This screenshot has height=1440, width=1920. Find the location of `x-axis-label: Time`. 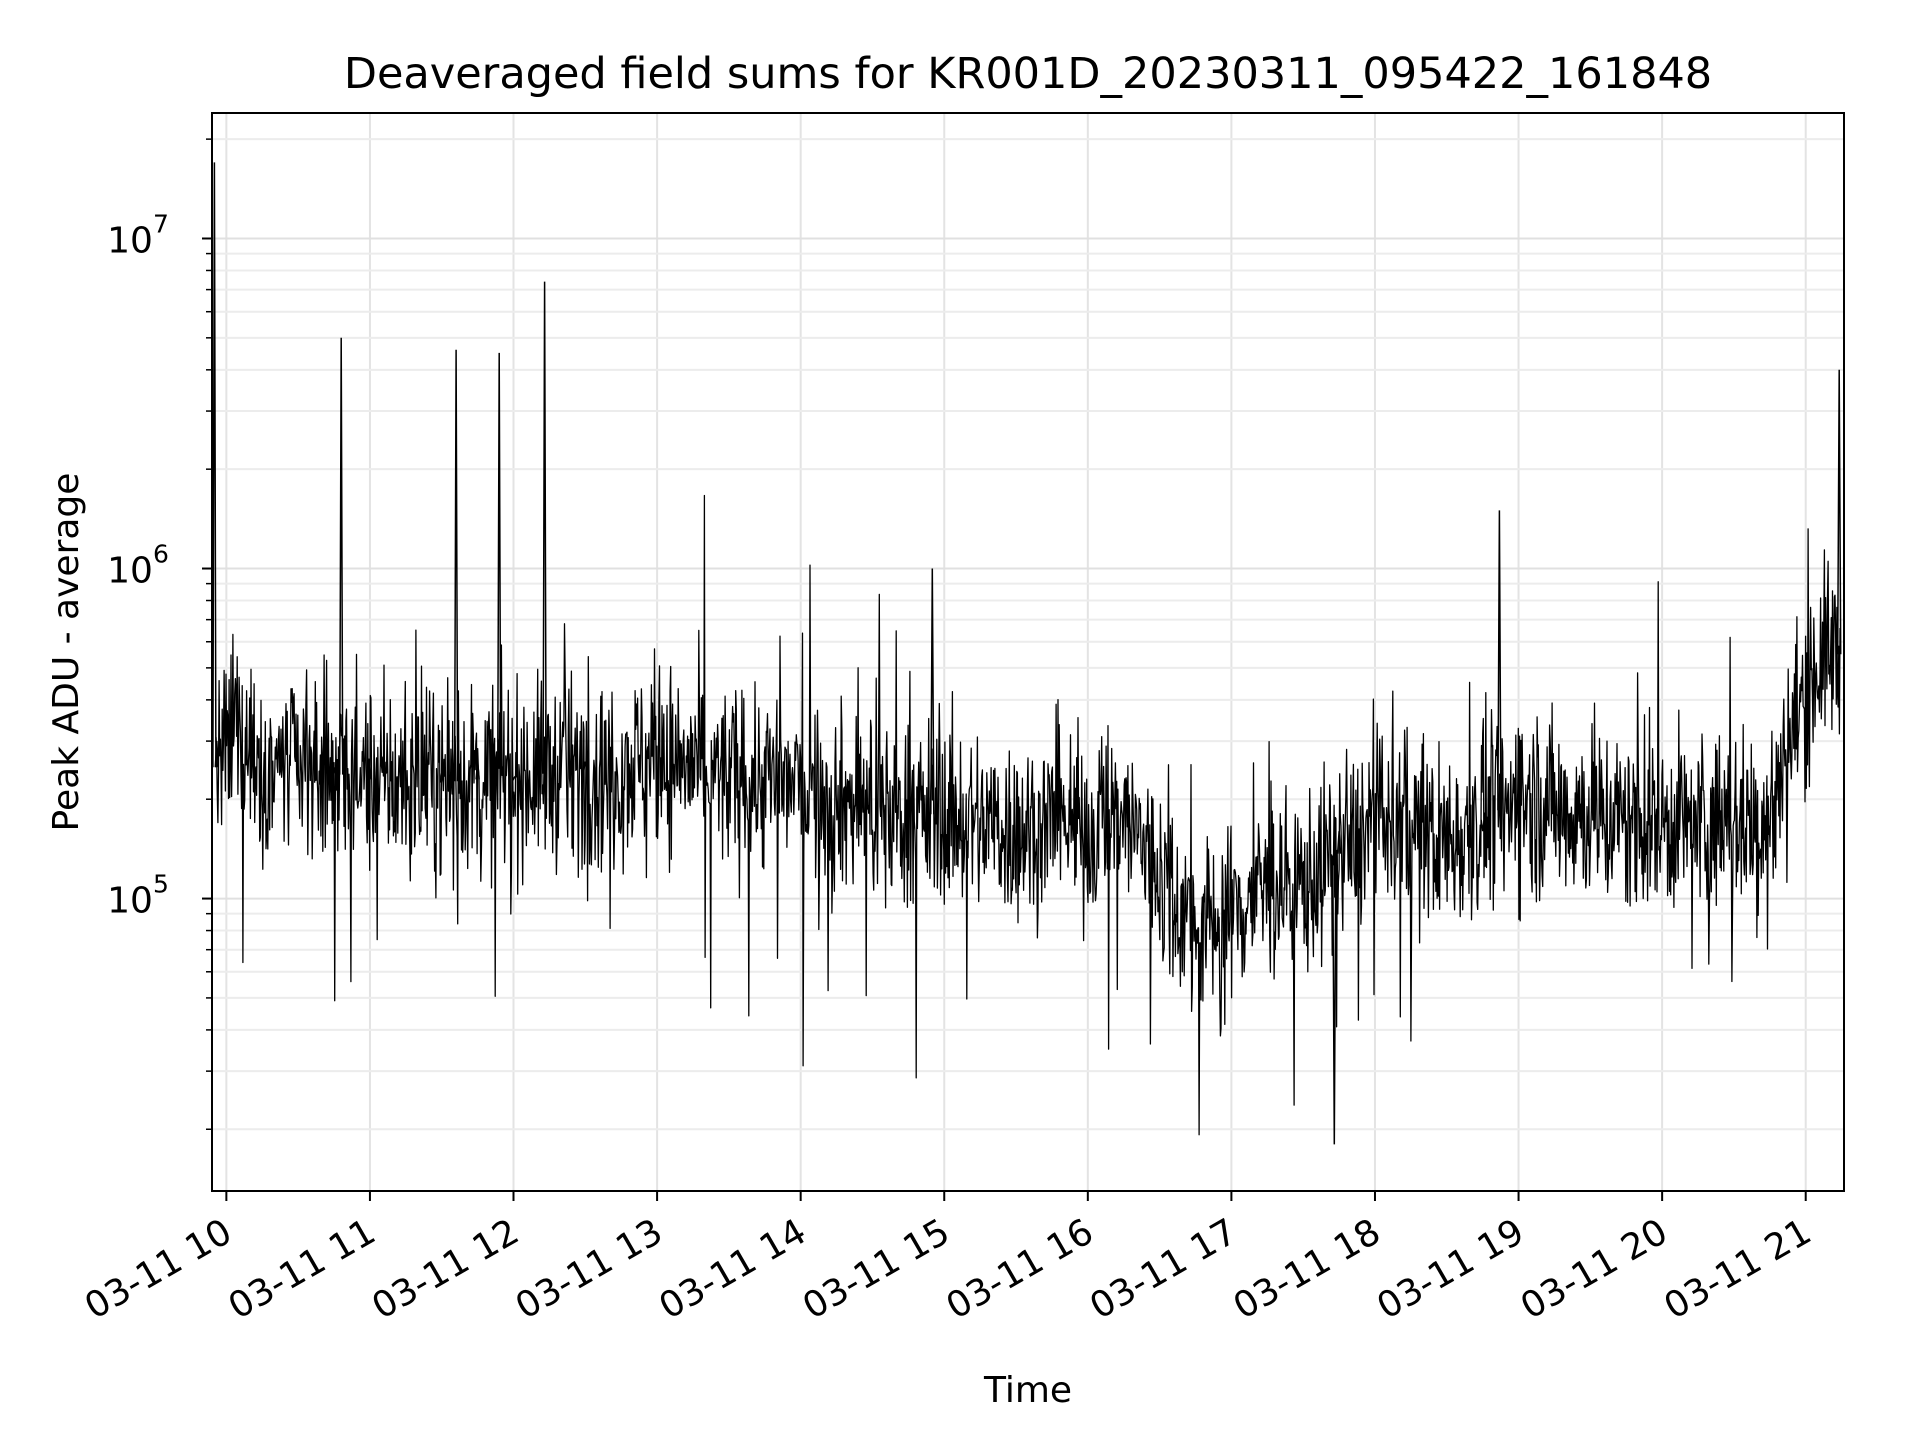

x-axis-label: Time is located at coordinates (1027, 1390).